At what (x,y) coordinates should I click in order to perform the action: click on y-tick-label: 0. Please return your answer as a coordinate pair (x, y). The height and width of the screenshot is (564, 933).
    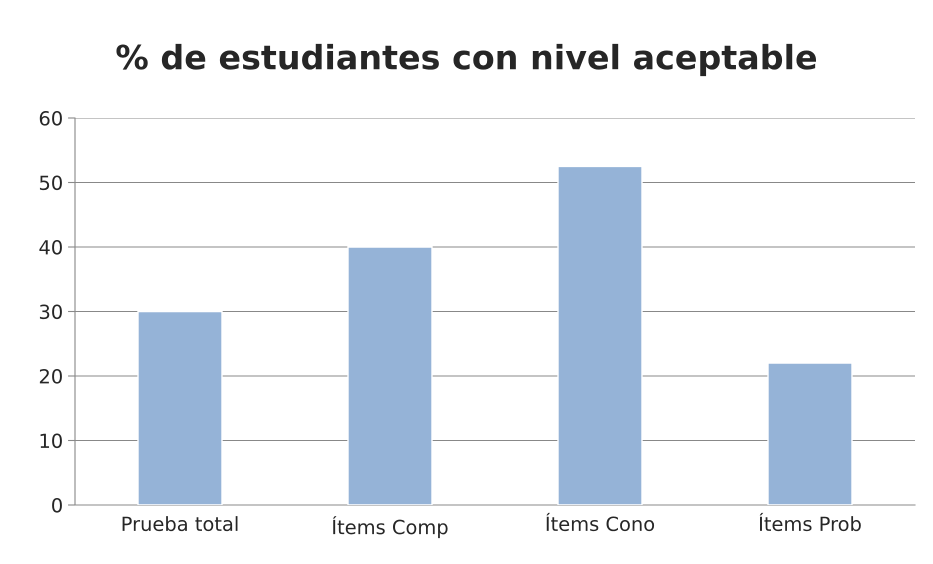
    Looking at the image, I should click on (57, 505).